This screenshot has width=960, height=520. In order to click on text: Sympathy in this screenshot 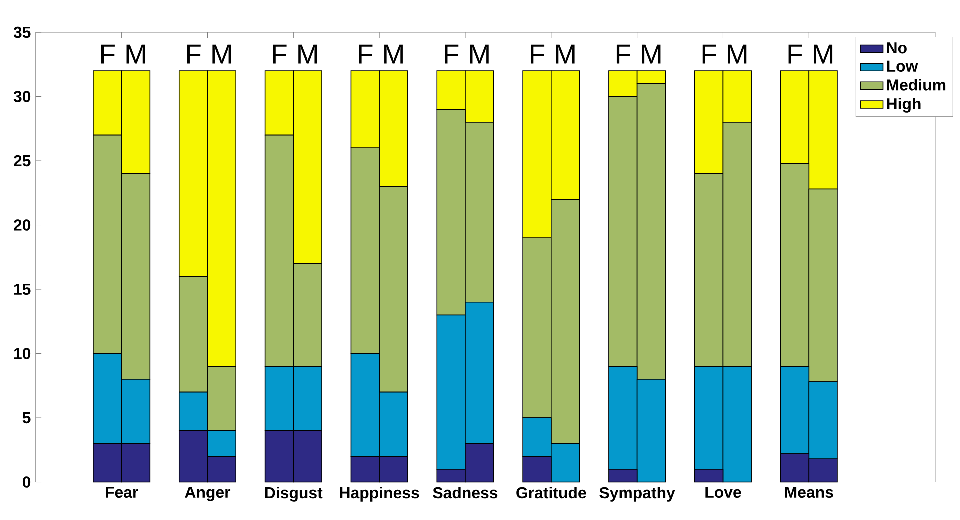, I will do `click(638, 494)`.